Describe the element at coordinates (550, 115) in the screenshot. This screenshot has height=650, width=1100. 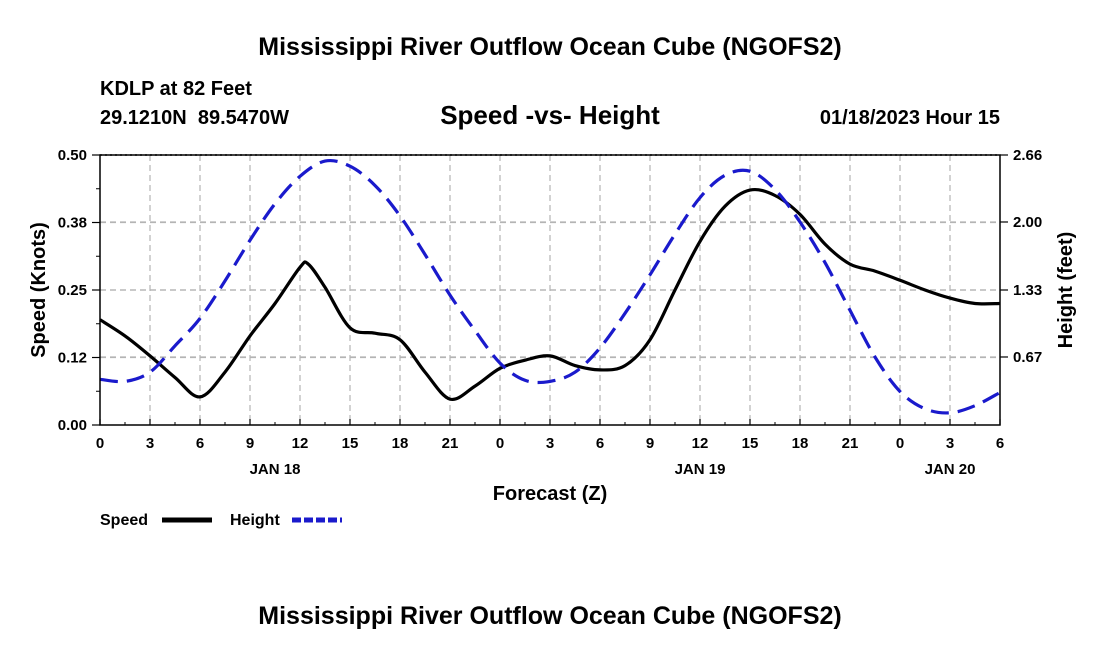
I see `chart-subtitle: Speed -vs- Height` at that location.